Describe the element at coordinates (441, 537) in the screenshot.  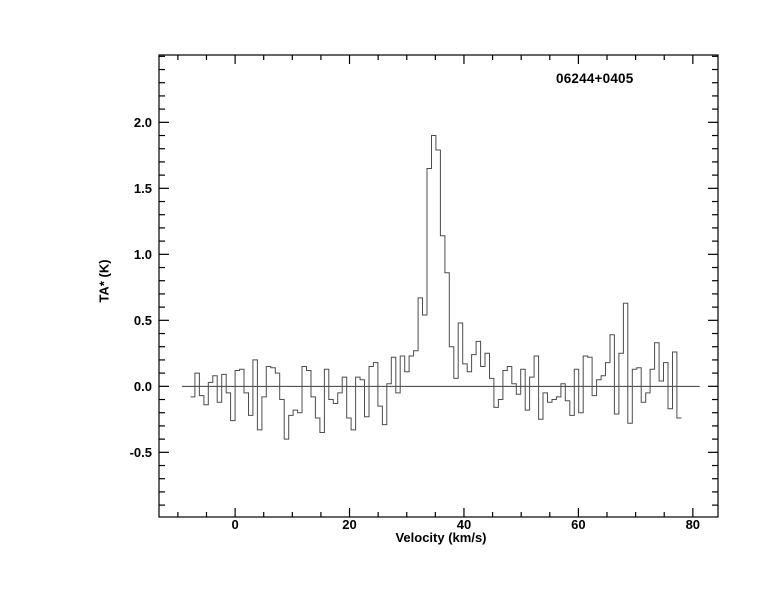
I see `x-axis-title: Velocity (km/s)` at that location.